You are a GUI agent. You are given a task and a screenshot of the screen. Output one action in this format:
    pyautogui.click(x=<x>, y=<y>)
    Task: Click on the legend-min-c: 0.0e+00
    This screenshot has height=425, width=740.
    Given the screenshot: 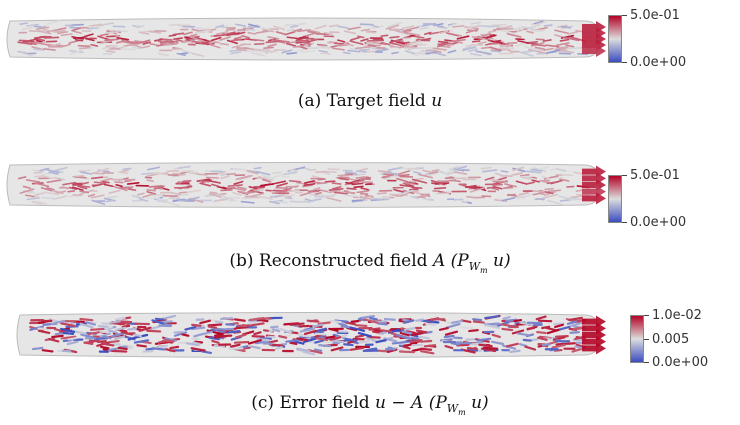 What is the action you would take?
    pyautogui.click(x=680, y=363)
    